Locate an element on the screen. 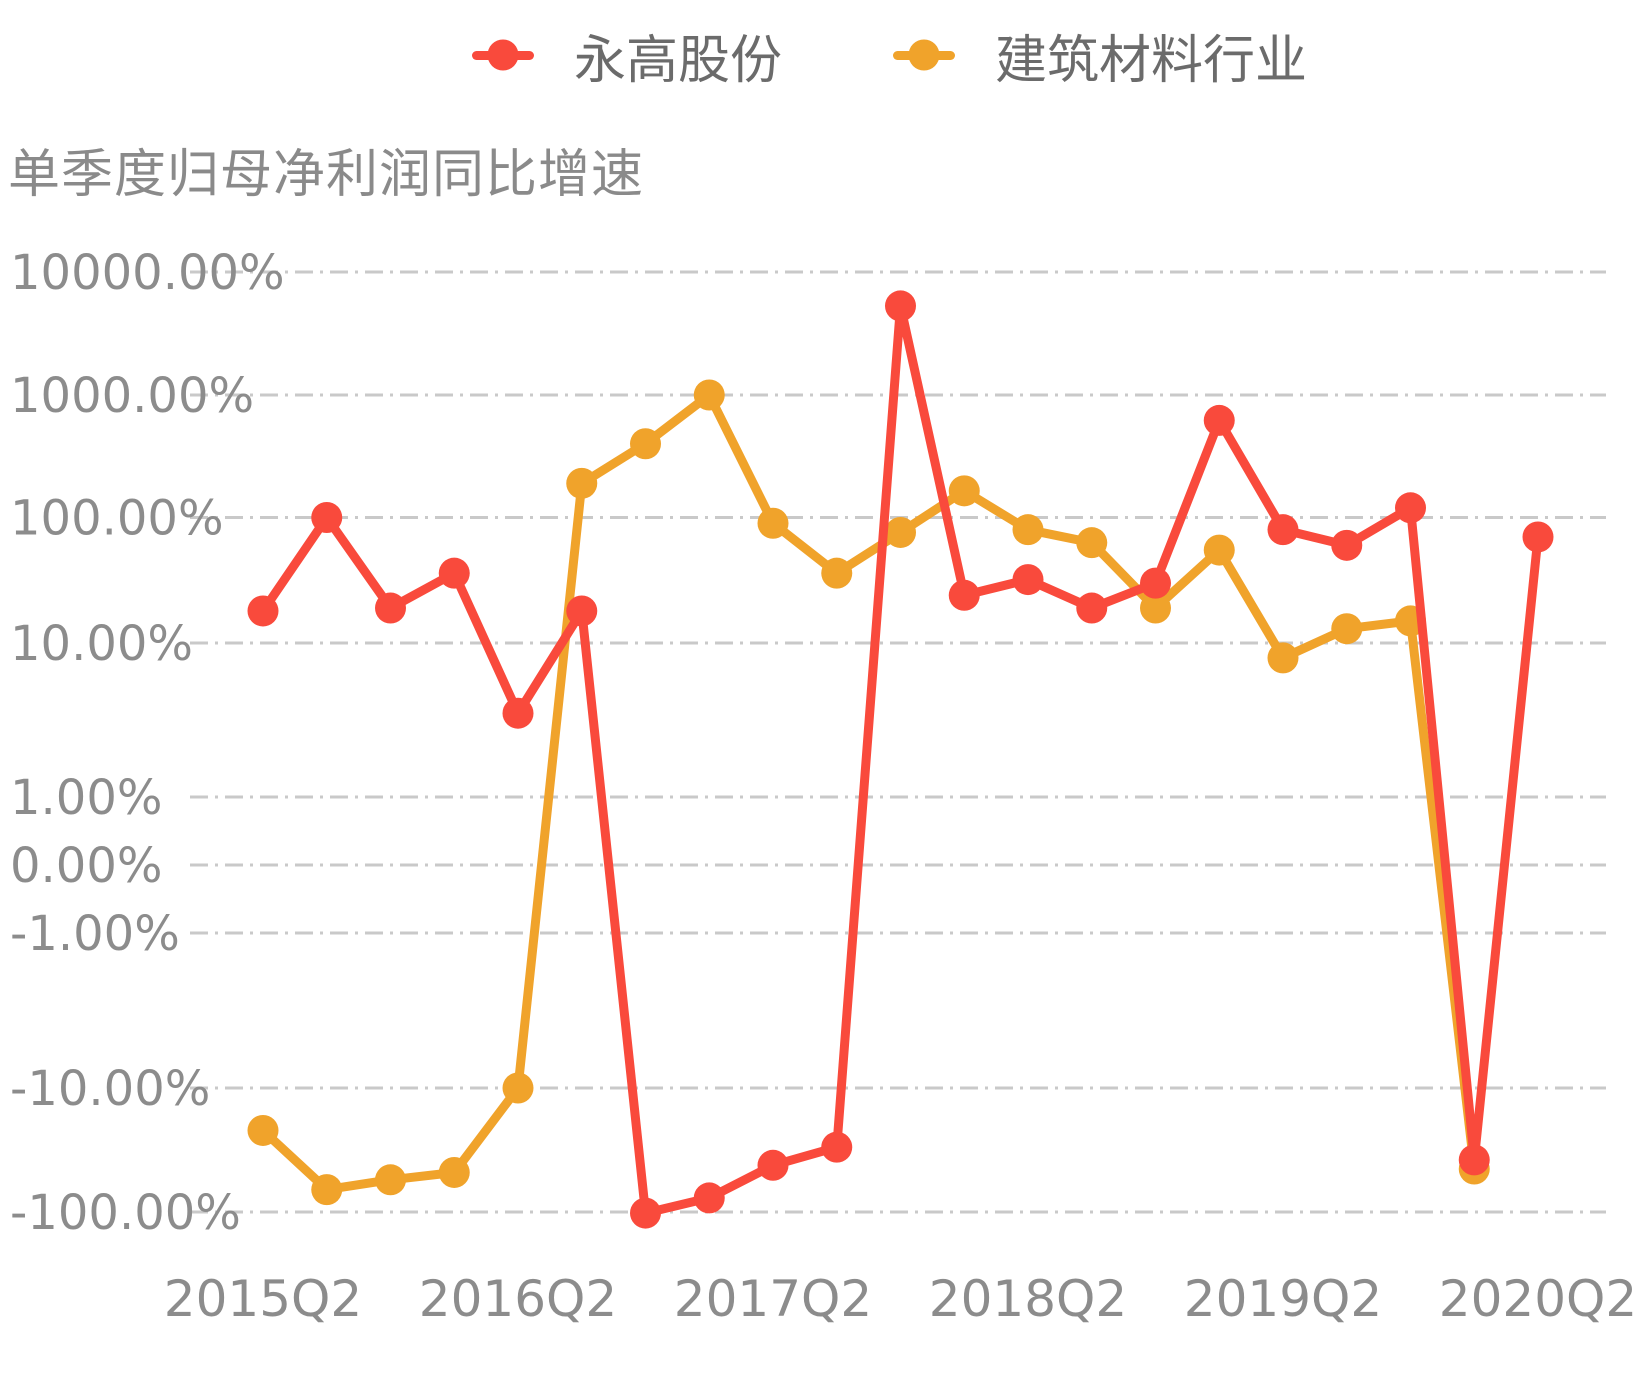 This screenshot has height=1380, width=1644. data-point-建筑材料行业-2018Q1 is located at coordinates (964, 491).